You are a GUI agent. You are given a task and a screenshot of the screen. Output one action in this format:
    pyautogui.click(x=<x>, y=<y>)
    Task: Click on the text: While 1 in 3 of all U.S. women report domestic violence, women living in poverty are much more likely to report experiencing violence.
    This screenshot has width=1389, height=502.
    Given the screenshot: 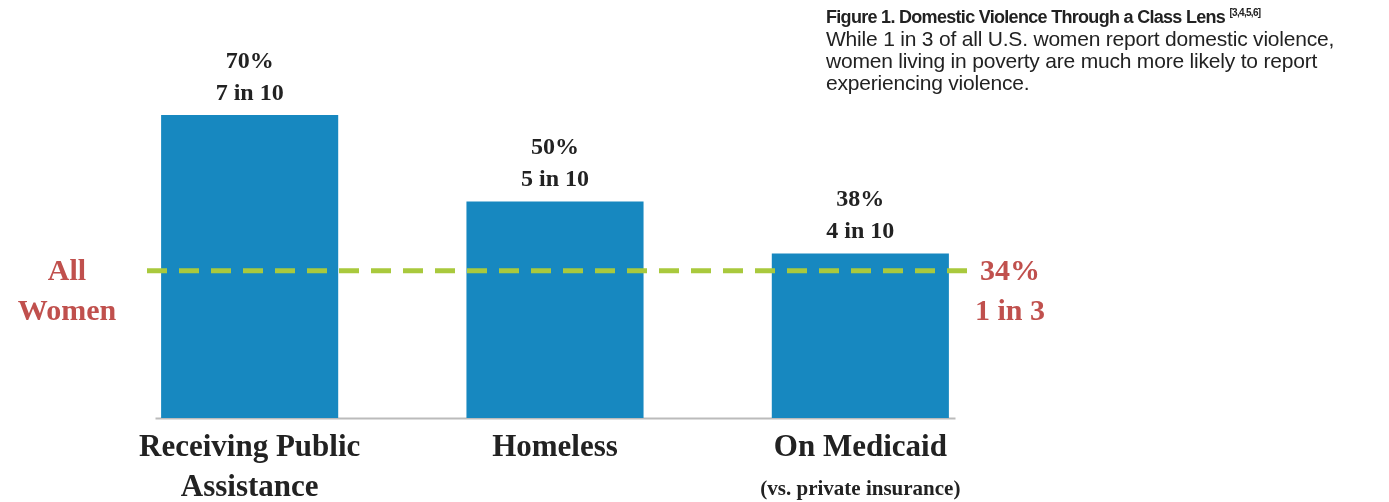 What is the action you would take?
    pyautogui.click(x=1081, y=60)
    